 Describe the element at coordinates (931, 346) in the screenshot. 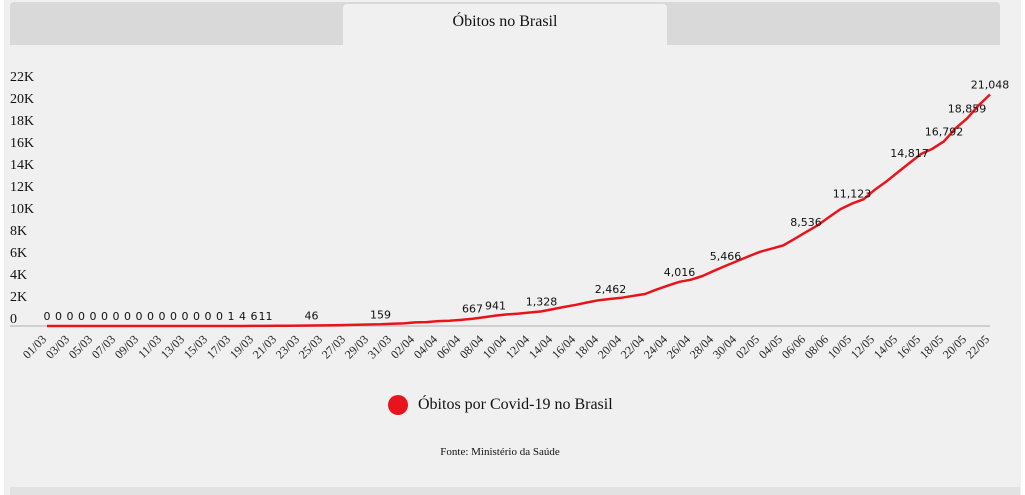

I see `x-tick-label: 18/05` at that location.